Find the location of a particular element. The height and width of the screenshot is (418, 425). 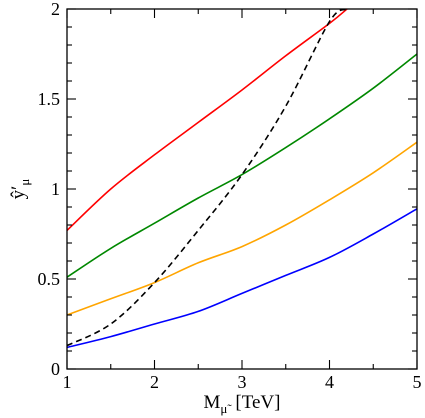

x-axis-label-main: M is located at coordinates (212, 402).